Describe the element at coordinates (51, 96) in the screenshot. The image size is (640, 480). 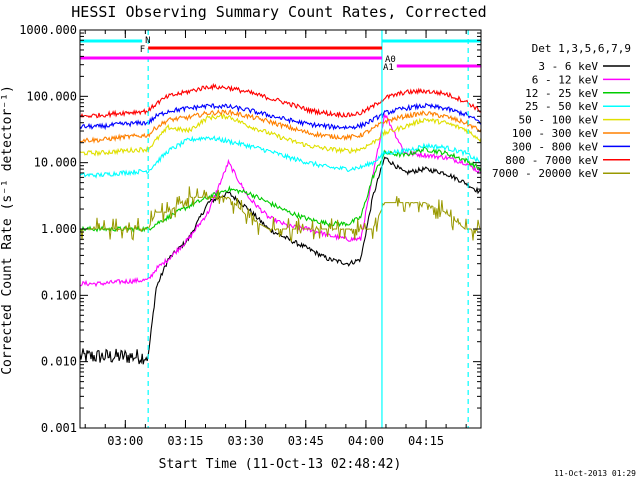
I see `y-tick-label: 100.000` at that location.